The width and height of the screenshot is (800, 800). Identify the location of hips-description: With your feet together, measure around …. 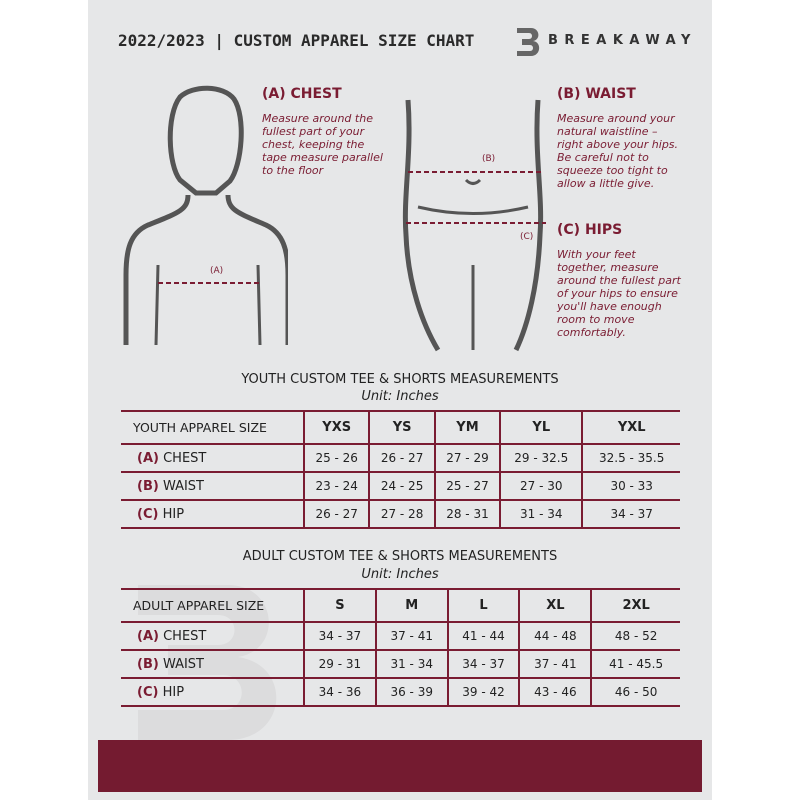
(619, 293).